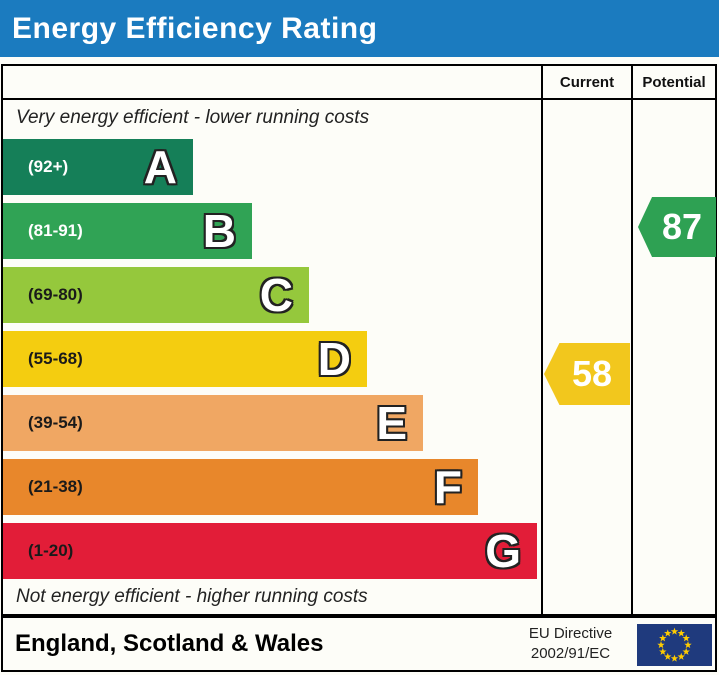 Image resolution: width=719 pixels, height=675 pixels. What do you see at coordinates (55, 358) in the screenshot?
I see `band-range-label: (55-68)` at bounding box center [55, 358].